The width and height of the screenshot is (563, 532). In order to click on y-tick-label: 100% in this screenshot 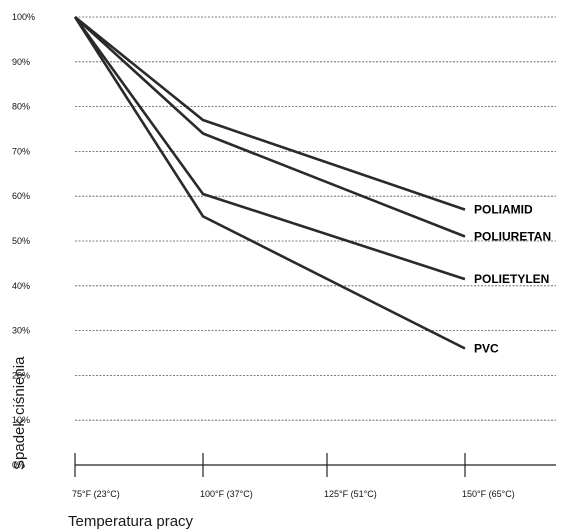, I will do `click(23, 17)`.